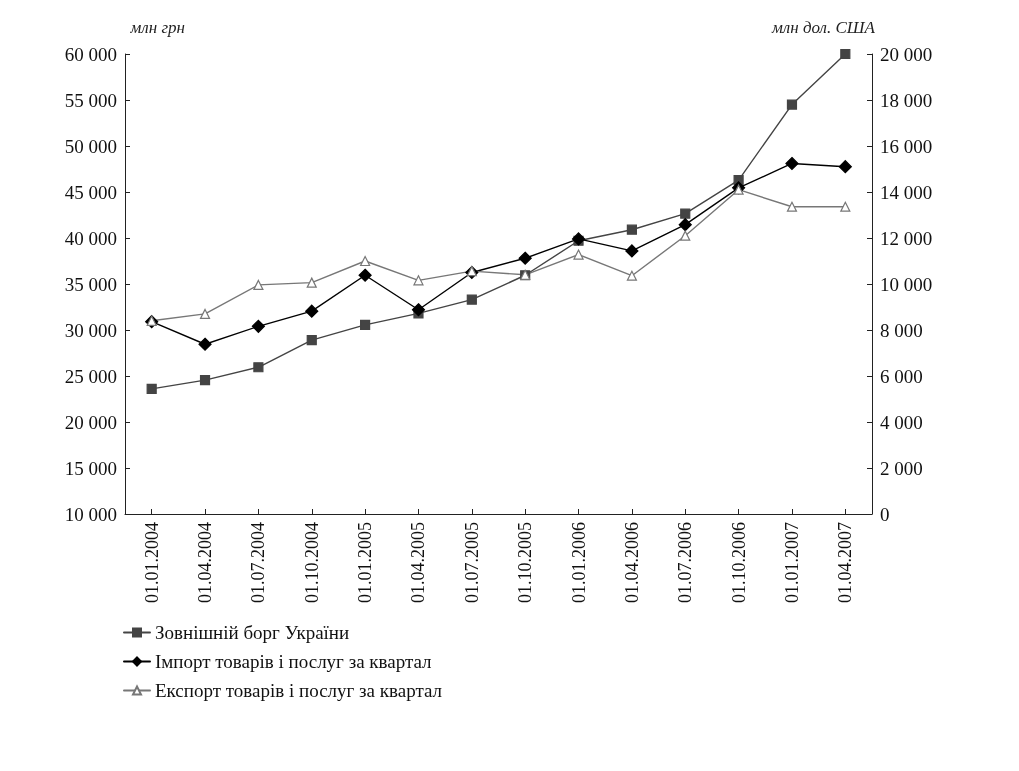 The height and width of the screenshot is (771, 1019). What do you see at coordinates (906, 100) in the screenshot?
I see `y2-tick-label: 18 000` at bounding box center [906, 100].